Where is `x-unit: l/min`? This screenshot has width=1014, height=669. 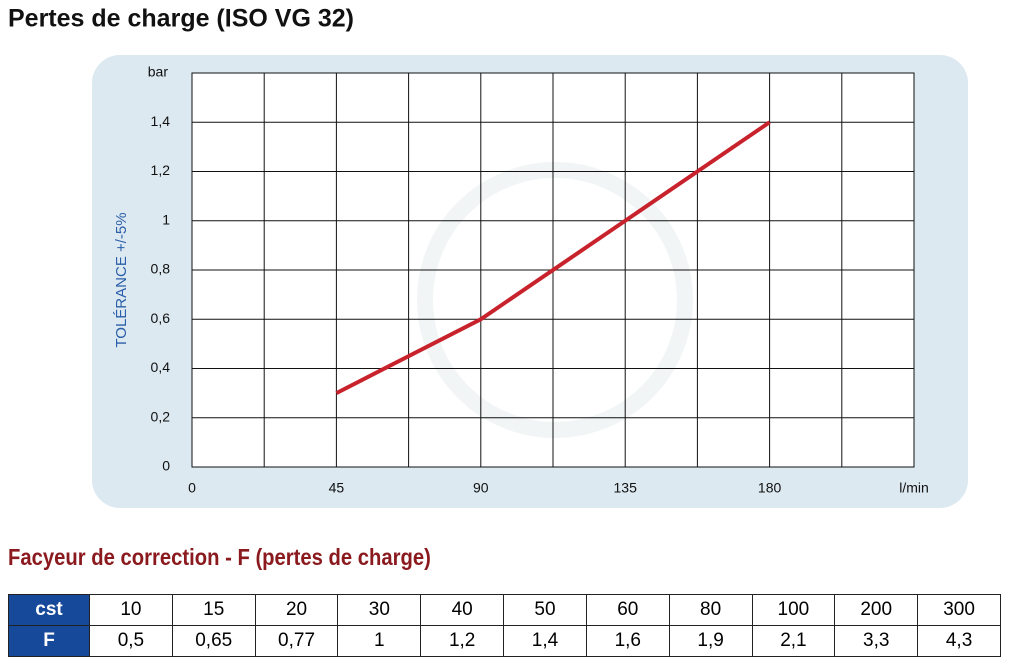 x-unit: l/min is located at coordinates (914, 488).